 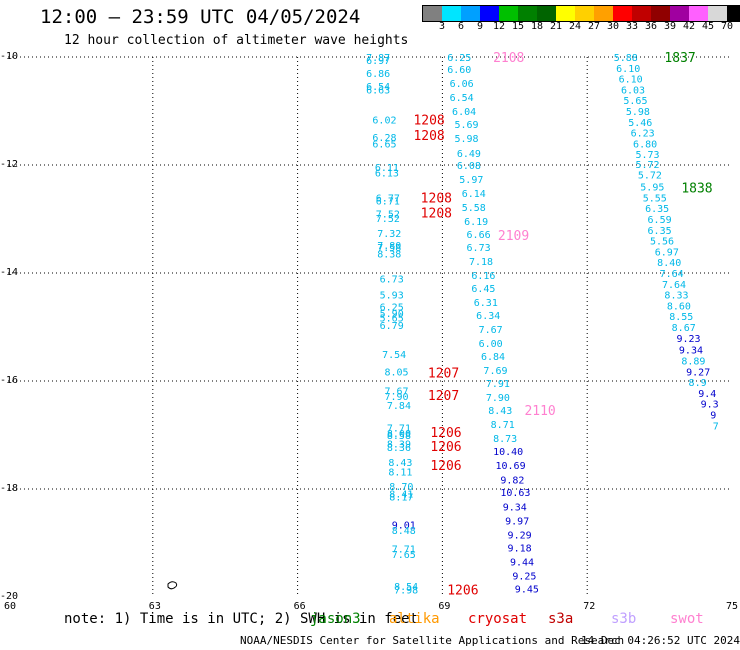 I want to click on colorbar-label: 15, so click(x=518, y=26).